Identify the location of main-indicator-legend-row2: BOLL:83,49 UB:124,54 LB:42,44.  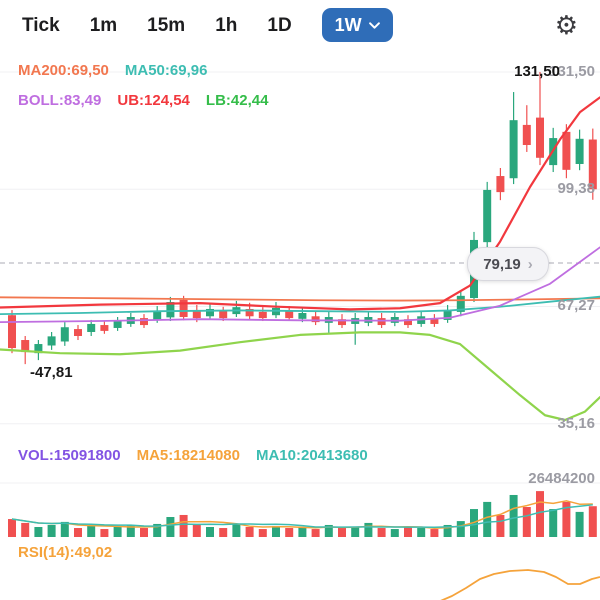
(143, 100).